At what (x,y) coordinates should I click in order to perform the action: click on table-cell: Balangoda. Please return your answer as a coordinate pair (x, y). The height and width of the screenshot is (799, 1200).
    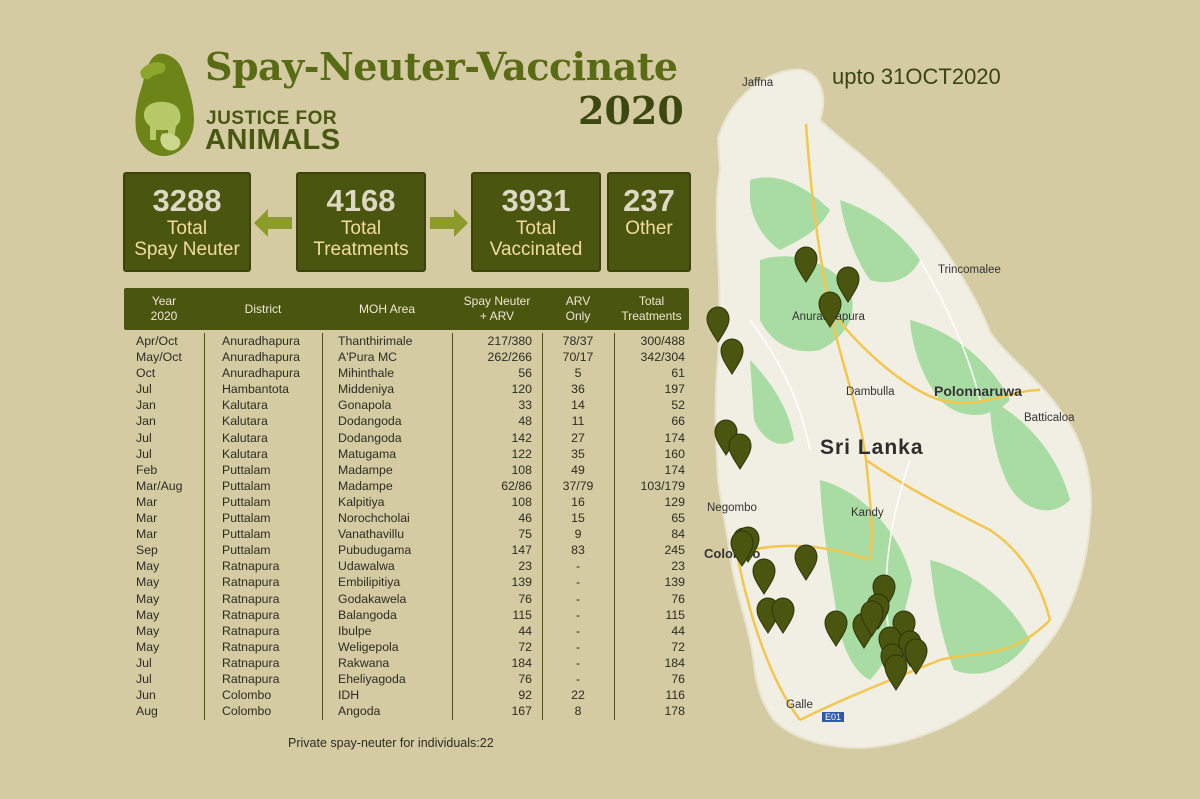
    Looking at the image, I should click on (367, 614).